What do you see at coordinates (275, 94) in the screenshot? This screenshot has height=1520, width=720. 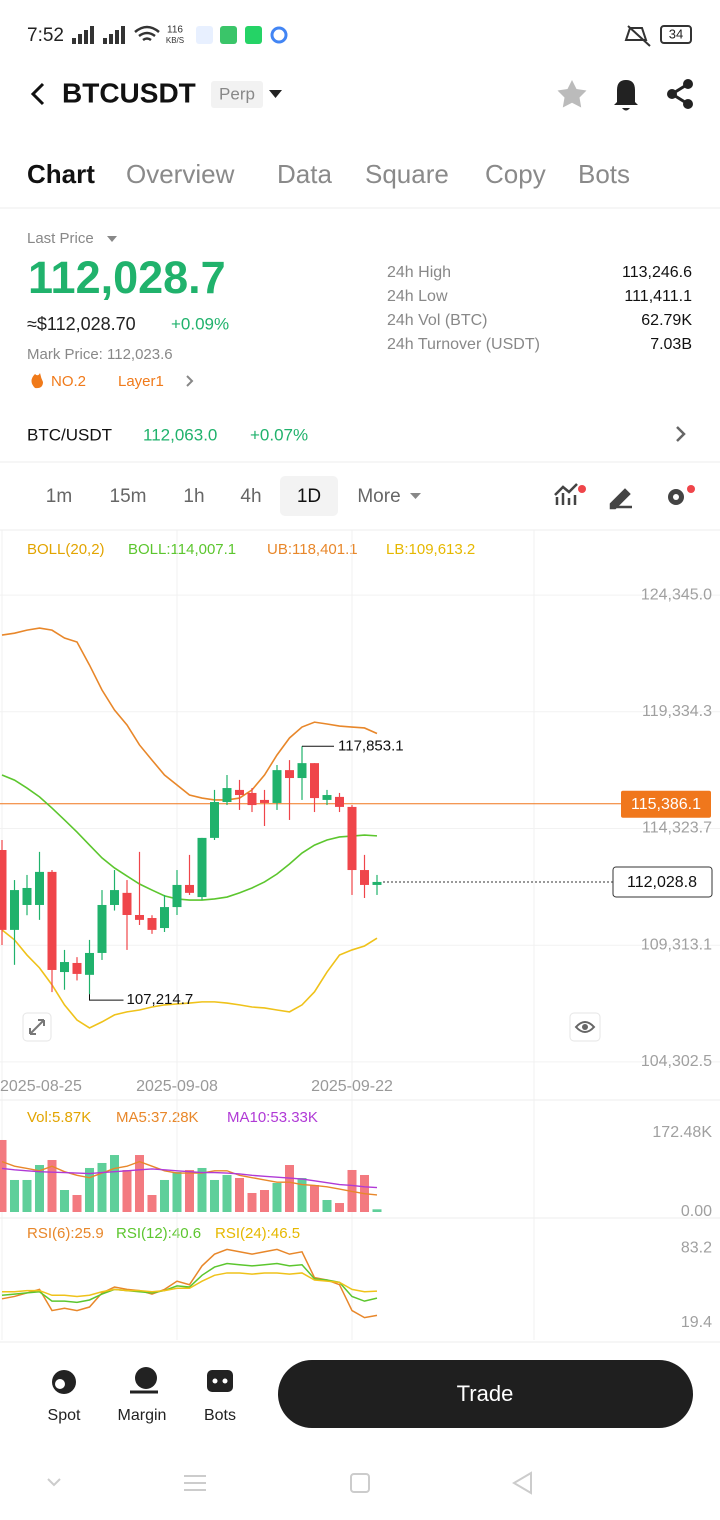 I see `symbol-dropdown` at bounding box center [275, 94].